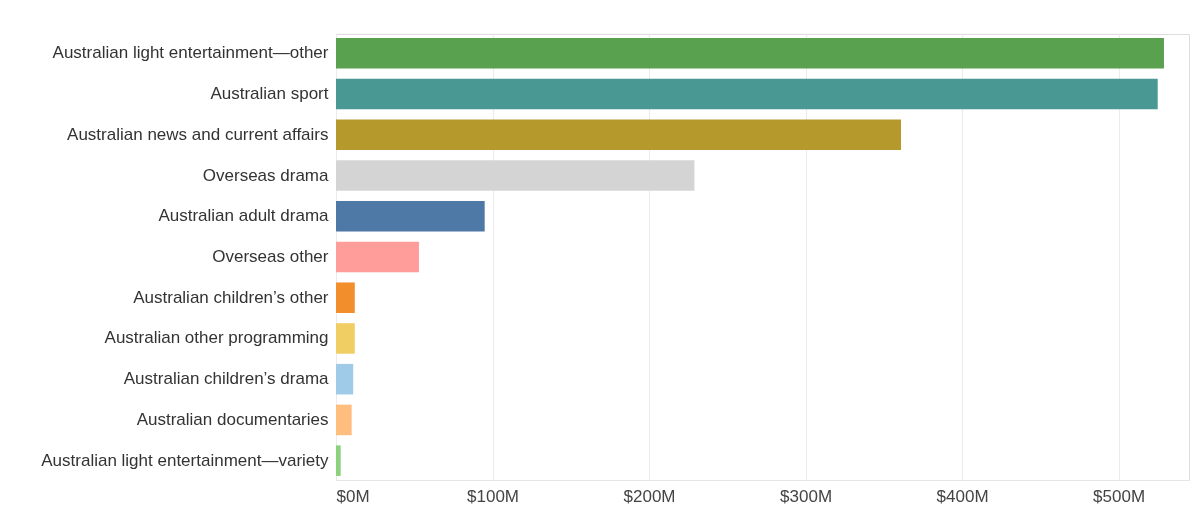  What do you see at coordinates (190, 53) in the screenshot?
I see `y-tick-label: Australian light entertainment—other` at bounding box center [190, 53].